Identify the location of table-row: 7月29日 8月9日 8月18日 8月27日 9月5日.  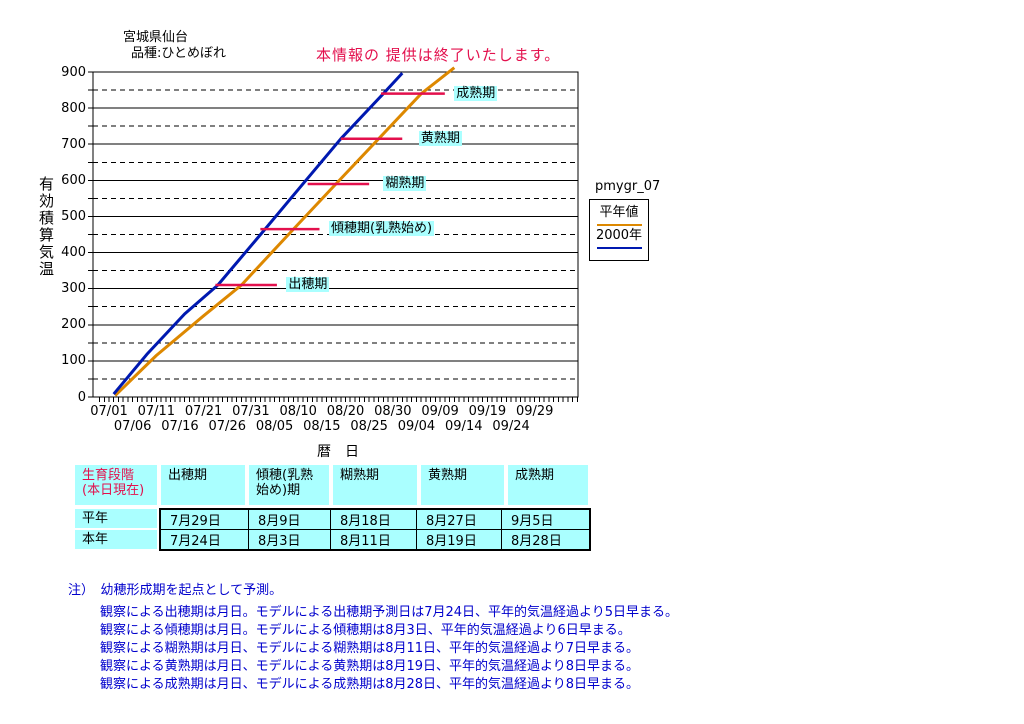
(375, 519).